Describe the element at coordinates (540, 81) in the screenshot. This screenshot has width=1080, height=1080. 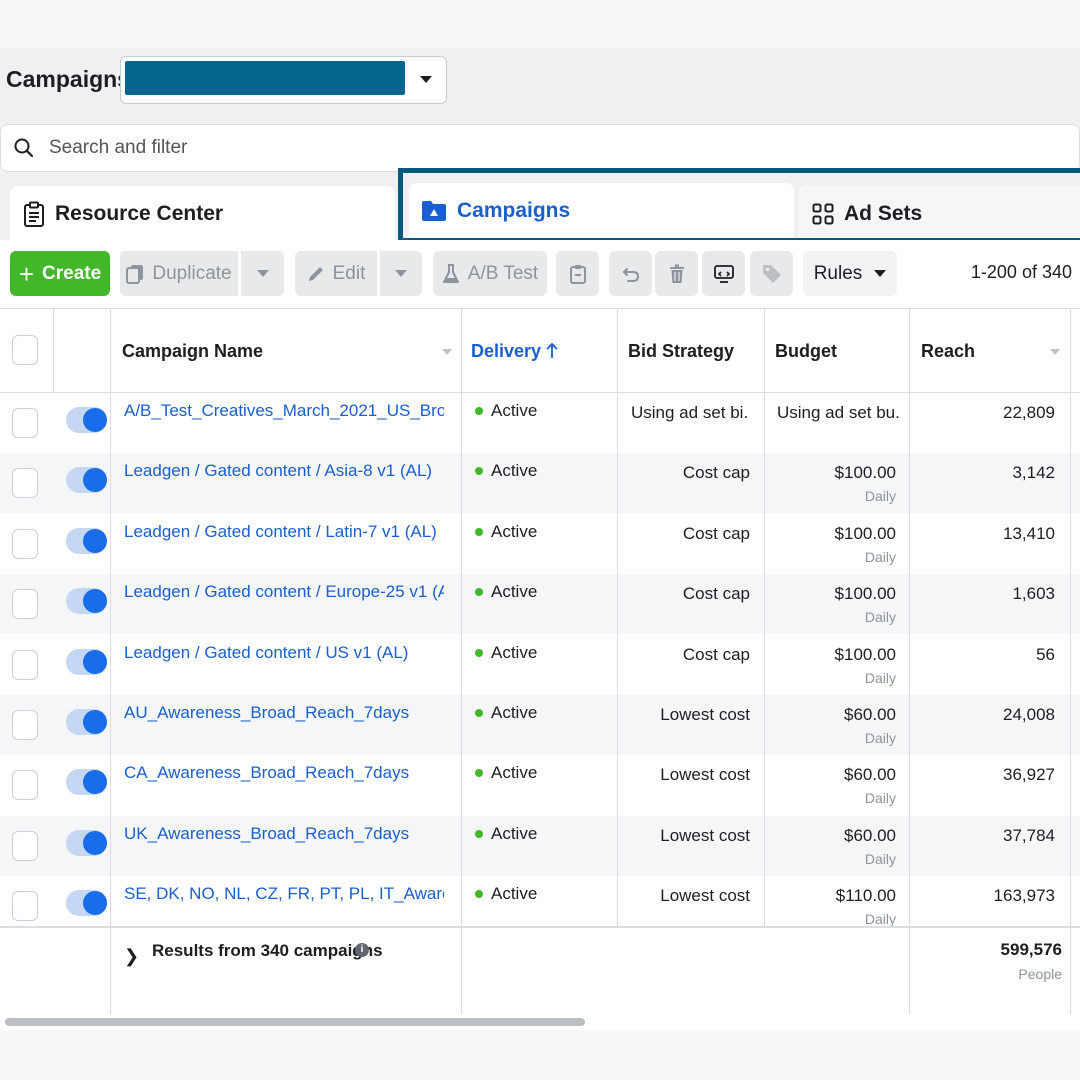
I see `title-row: Campaigns` at that location.